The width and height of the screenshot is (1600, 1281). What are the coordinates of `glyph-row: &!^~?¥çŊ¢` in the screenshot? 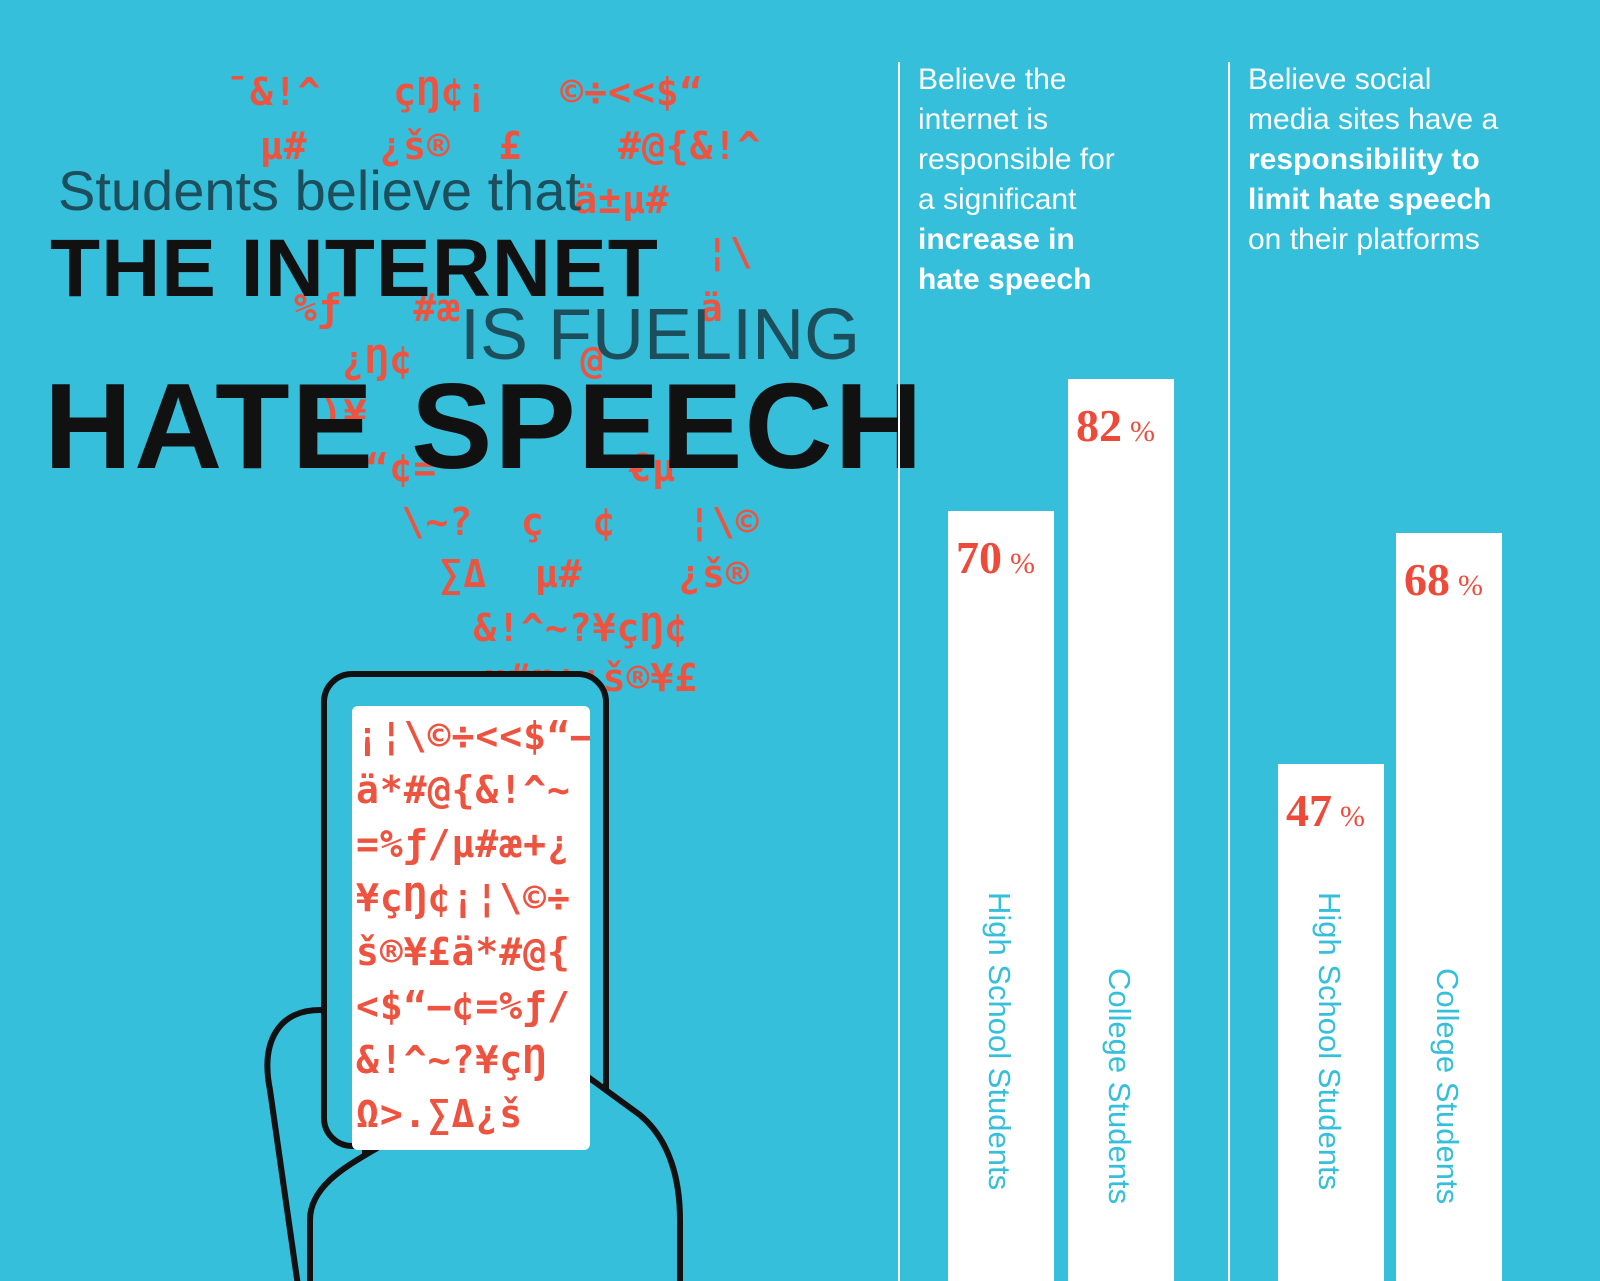 It's located at (509, 628).